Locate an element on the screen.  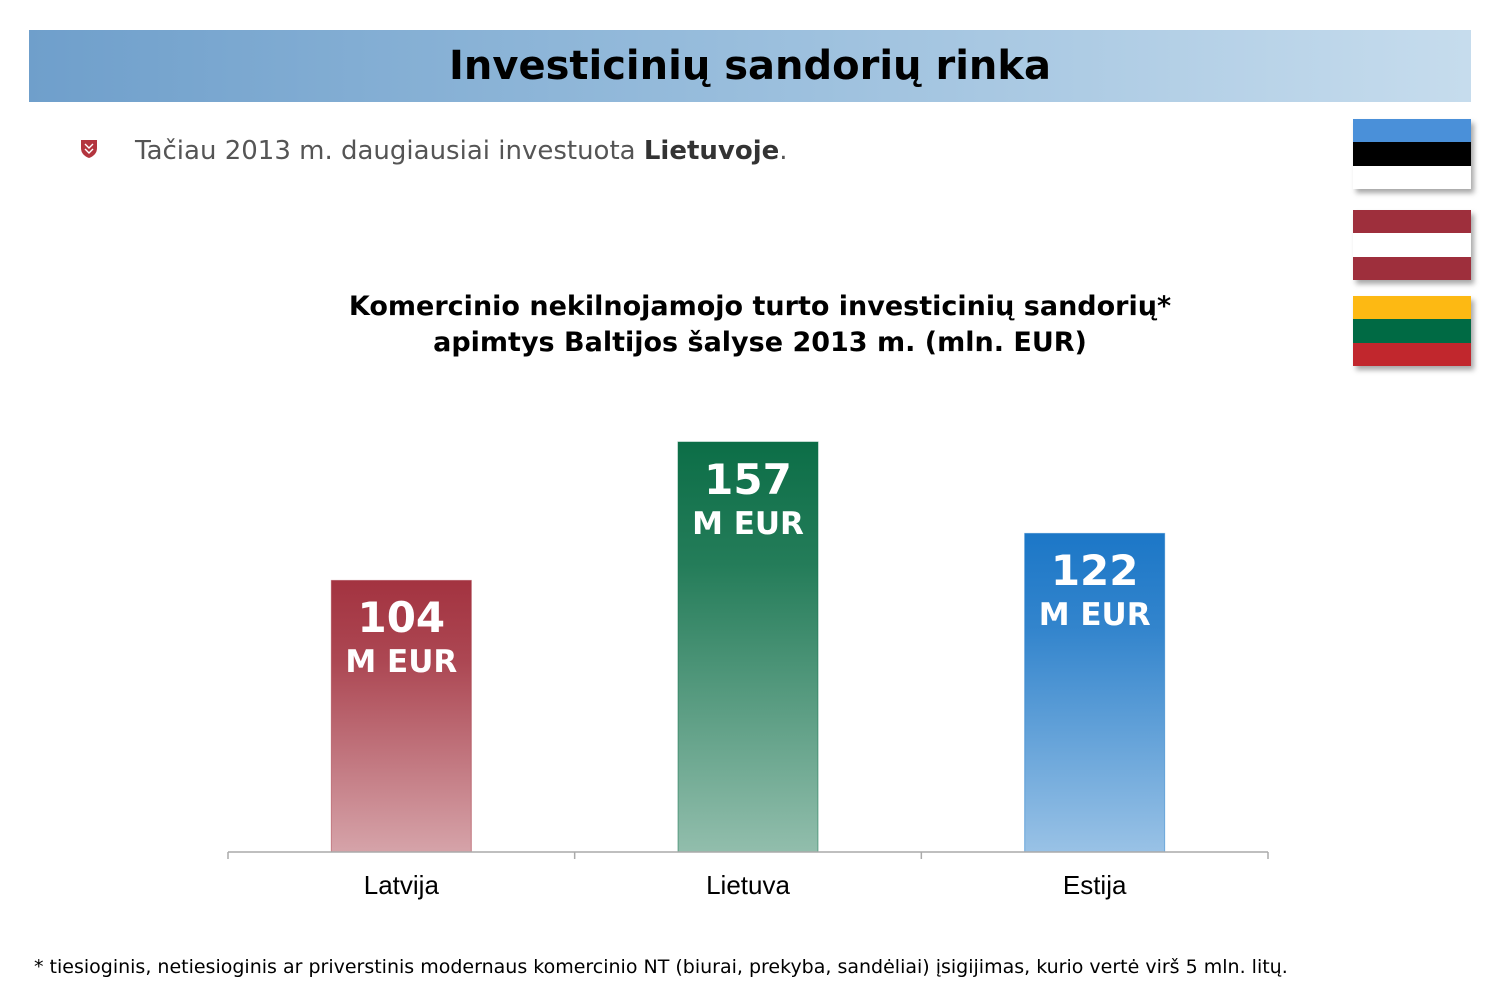
slide-title: Investicinių sandorių rinka is located at coordinates (750, 66).